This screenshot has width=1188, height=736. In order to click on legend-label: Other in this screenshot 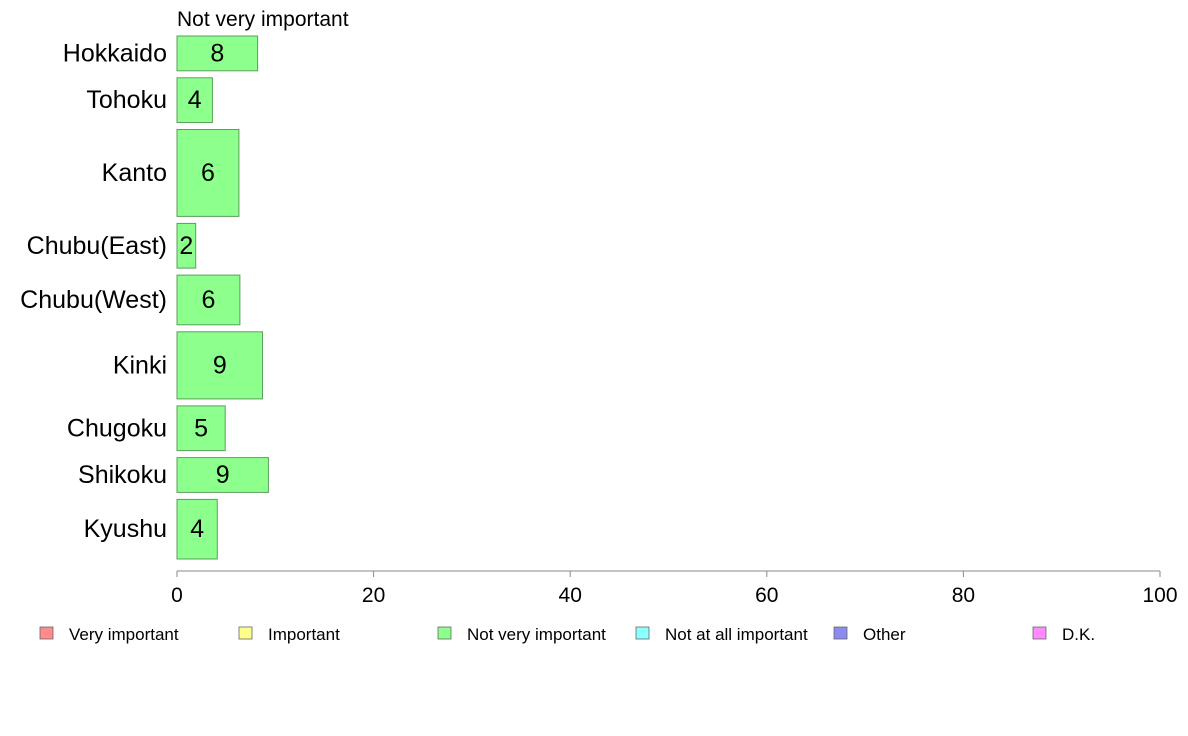, I will do `click(884, 634)`.